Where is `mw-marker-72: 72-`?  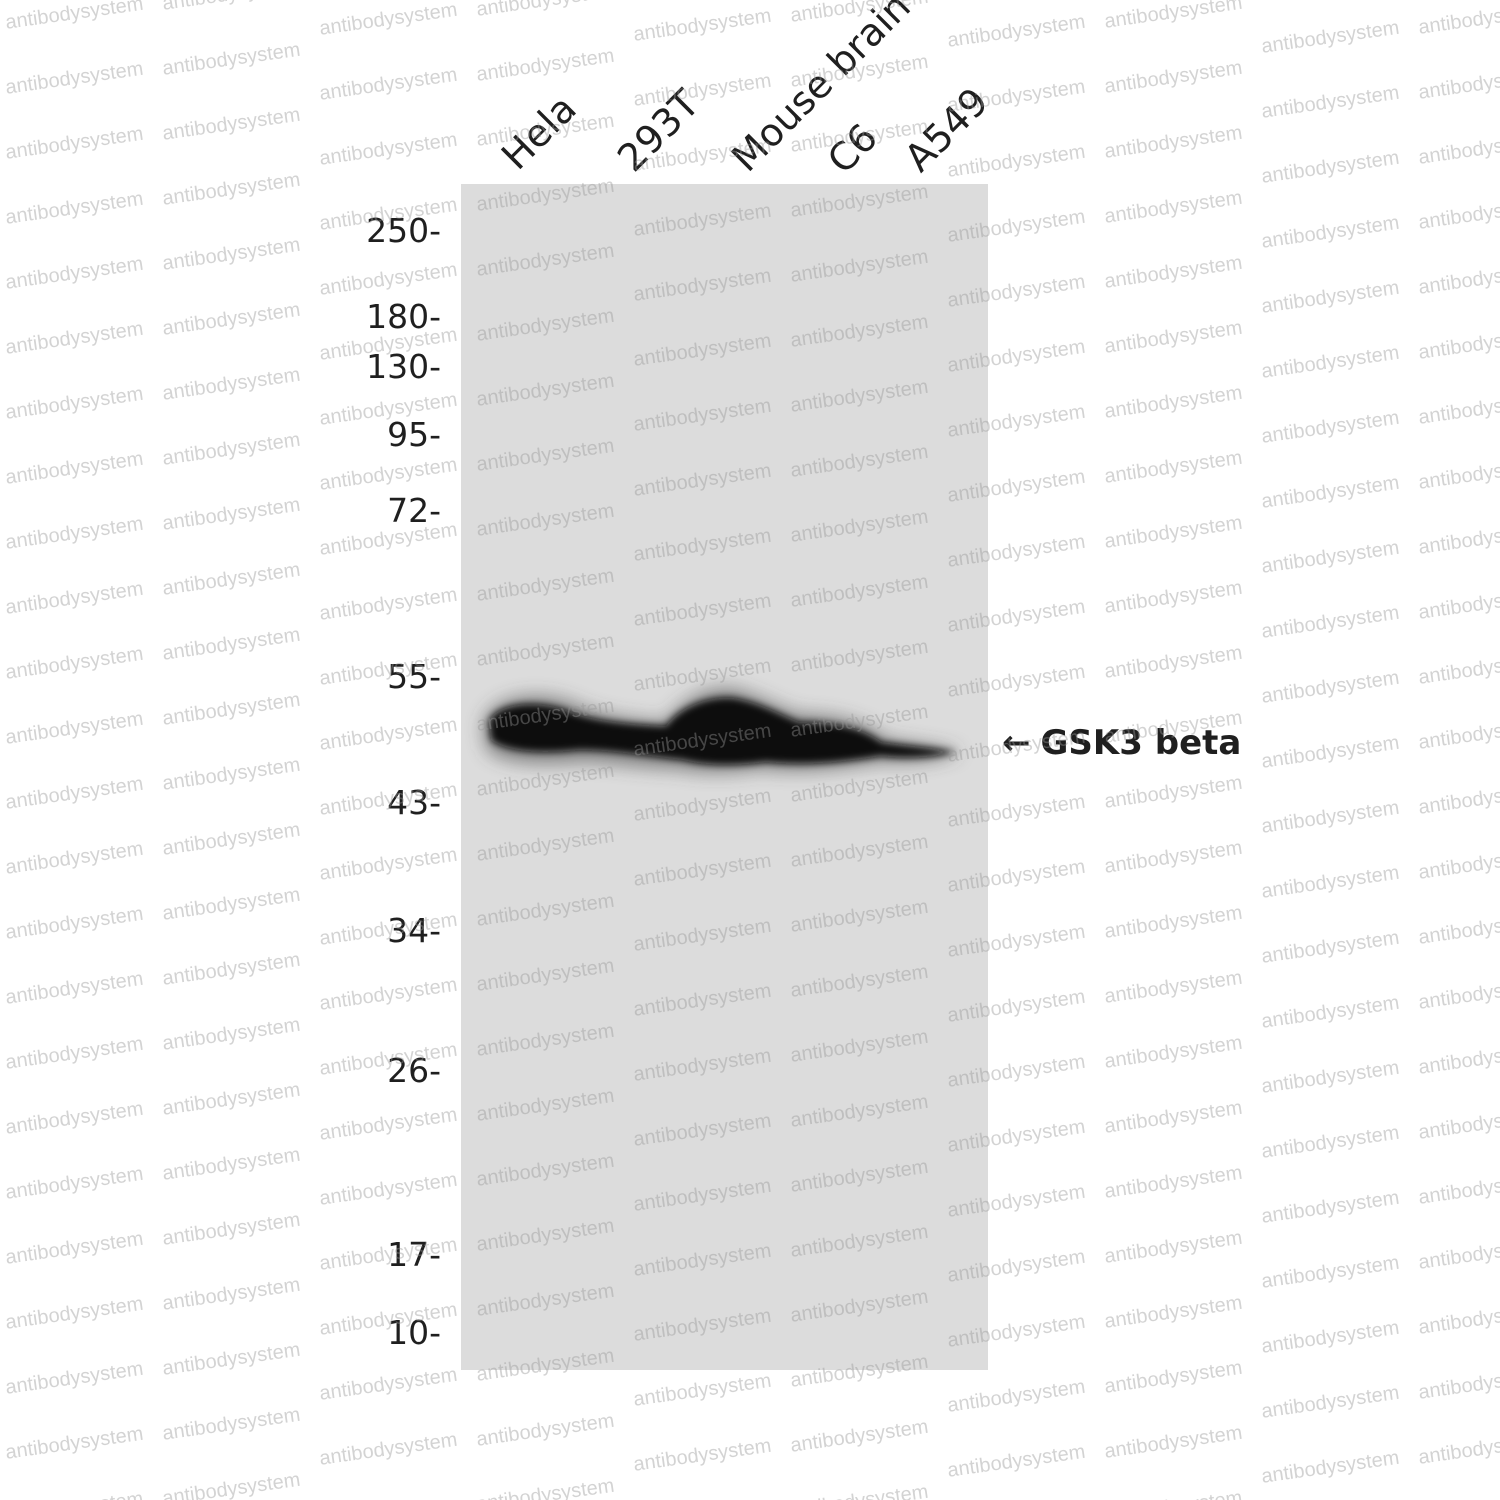
mw-marker-72: 72- is located at coordinates (414, 510).